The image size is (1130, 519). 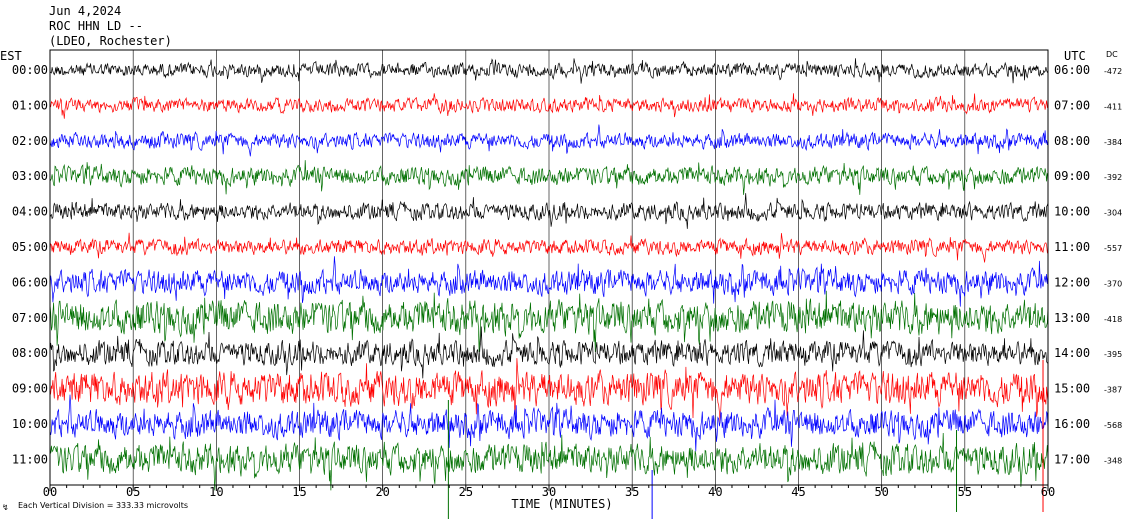 I want to click on dc-row-value: -411, so click(x=1113, y=106).